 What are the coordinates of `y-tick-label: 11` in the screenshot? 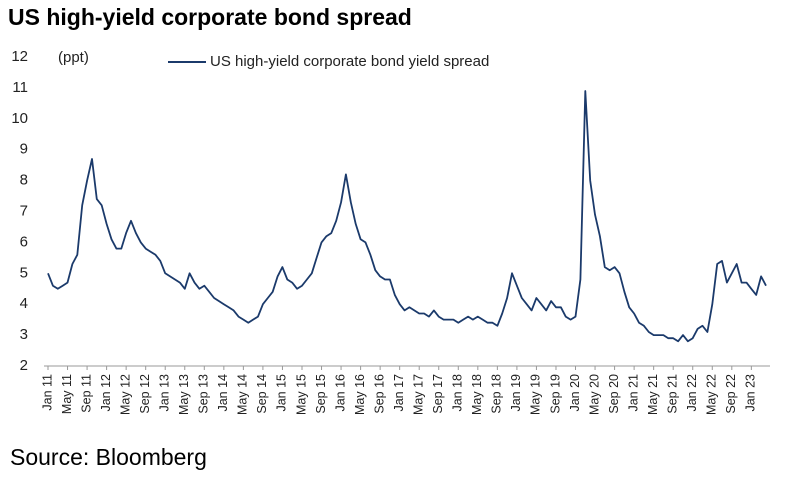 It's located at (20, 87).